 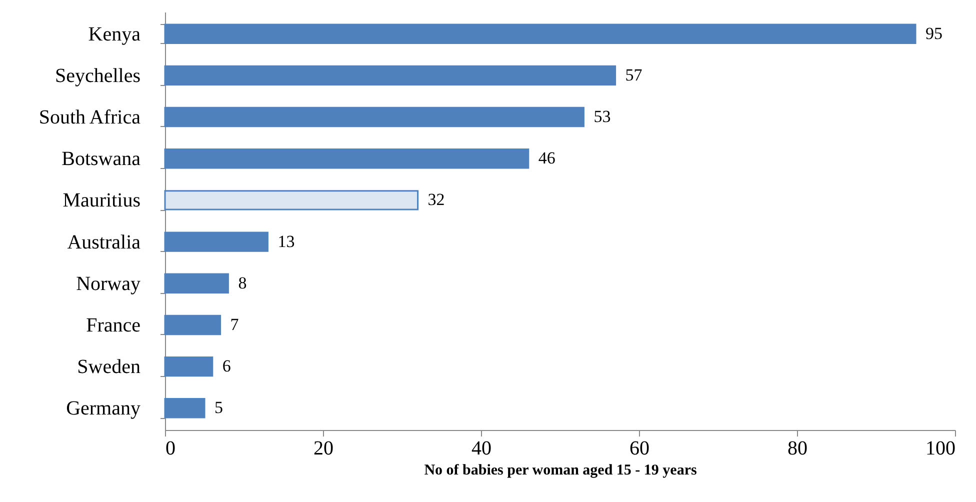 What do you see at coordinates (171, 449) in the screenshot?
I see `x-tick-label: 0` at bounding box center [171, 449].